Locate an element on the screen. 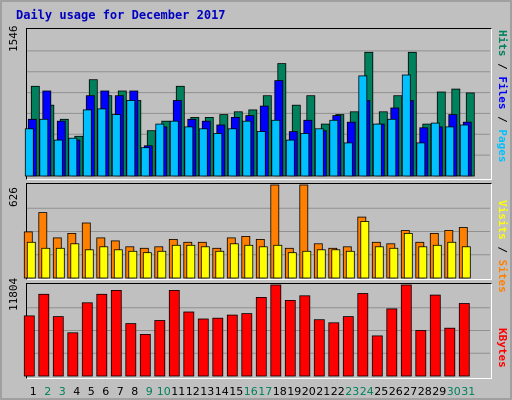 The width and height of the screenshot is (512, 400). x-tick-label: 10 is located at coordinates (164, 391).